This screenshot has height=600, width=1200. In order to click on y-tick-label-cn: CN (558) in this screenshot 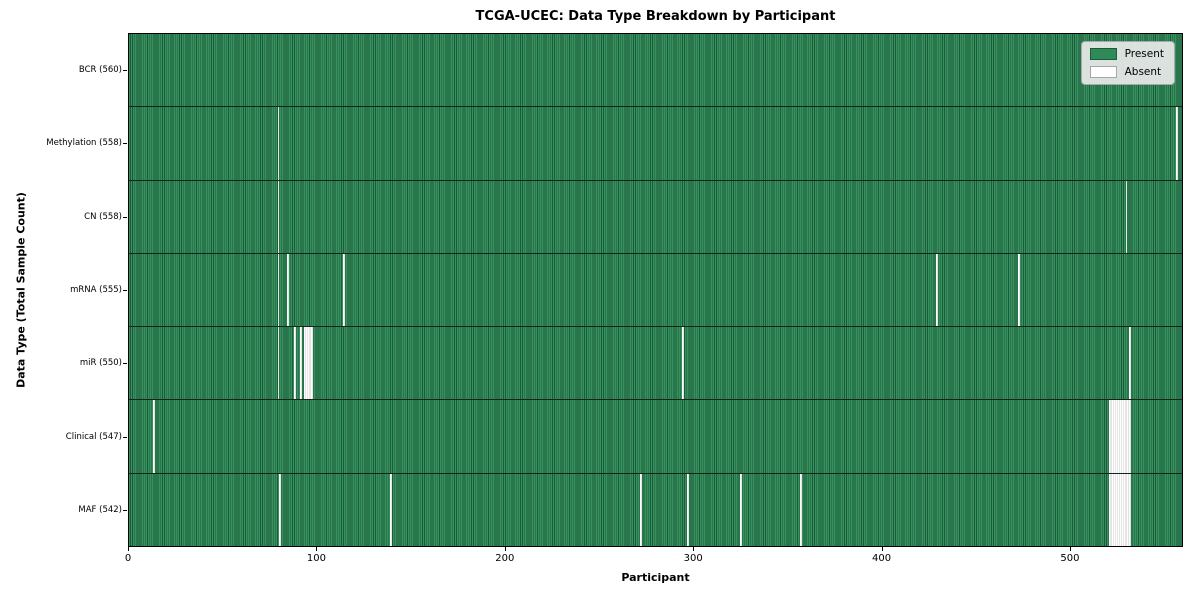, I will do `click(103, 216)`.